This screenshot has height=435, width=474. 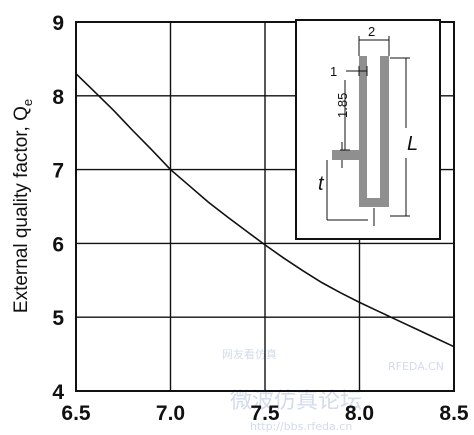 I want to click on dim-label-1: 1, so click(x=333, y=71).